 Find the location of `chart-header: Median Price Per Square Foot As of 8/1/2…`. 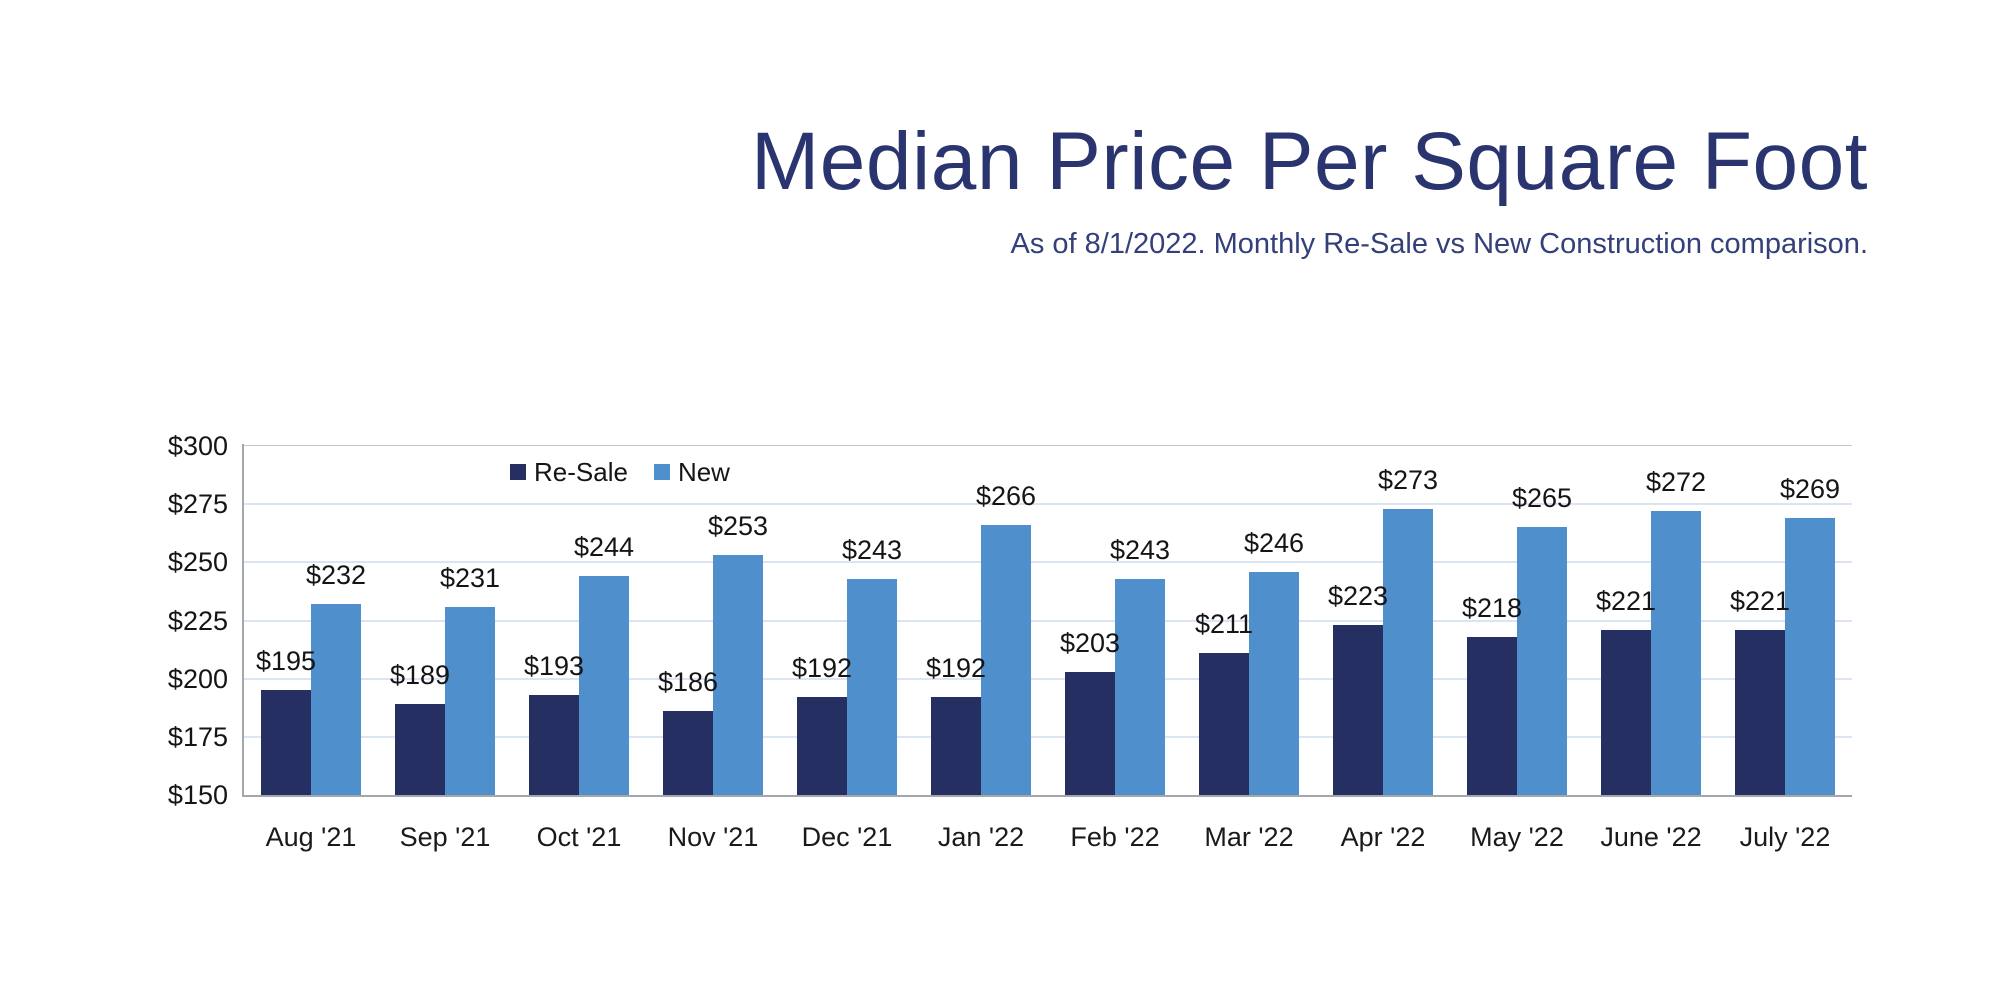

chart-header: Median Price Per Square Foot As of 8/1/2… is located at coordinates (1309, 187).